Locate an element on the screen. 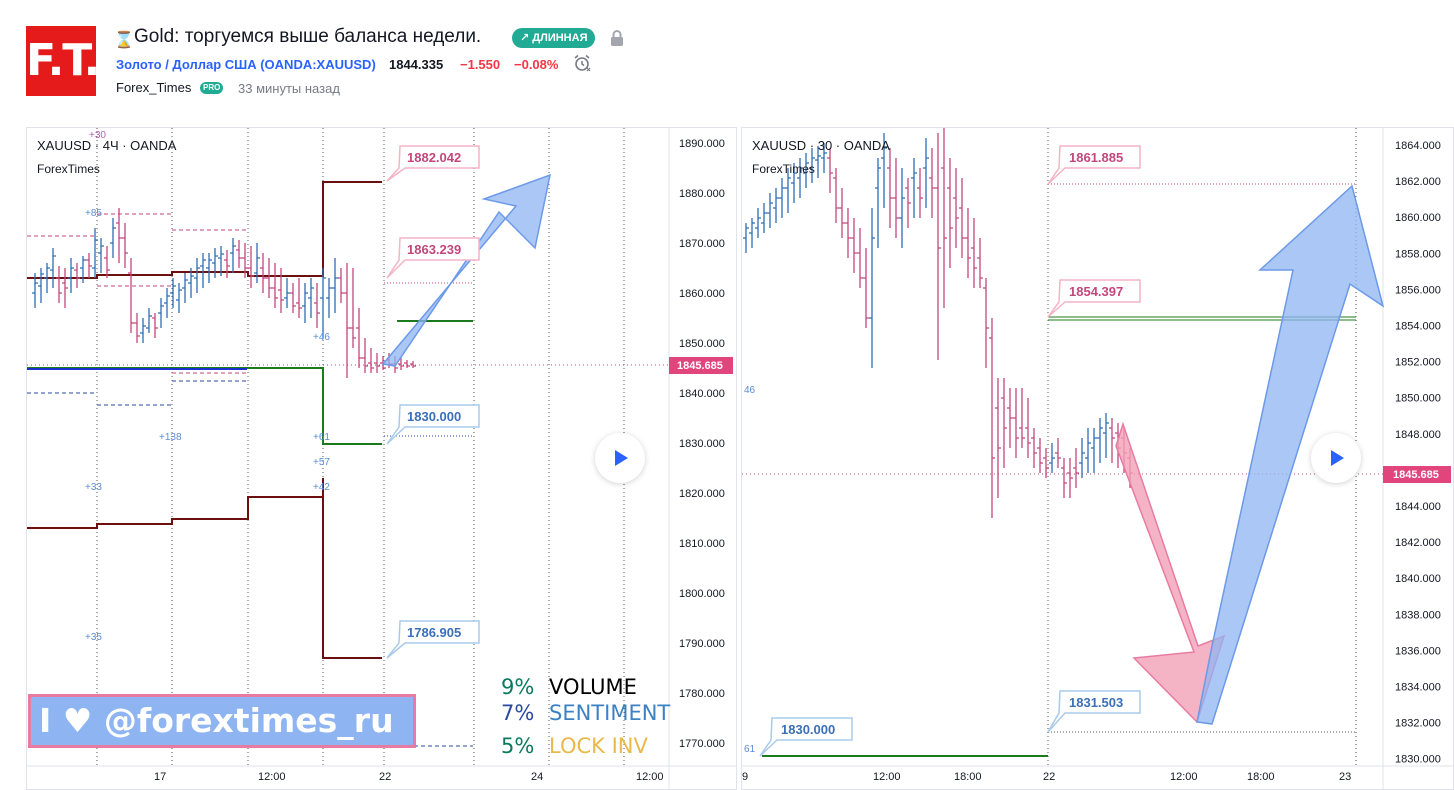 The width and height of the screenshot is (1454, 790). price-axis-label: 1844.000 is located at coordinates (1418, 507).